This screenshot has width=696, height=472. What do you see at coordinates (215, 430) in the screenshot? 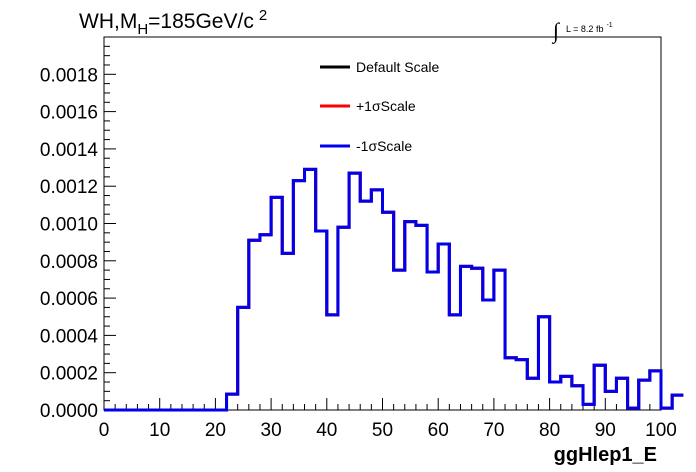
I see `x-tick-label: 20` at bounding box center [215, 430].